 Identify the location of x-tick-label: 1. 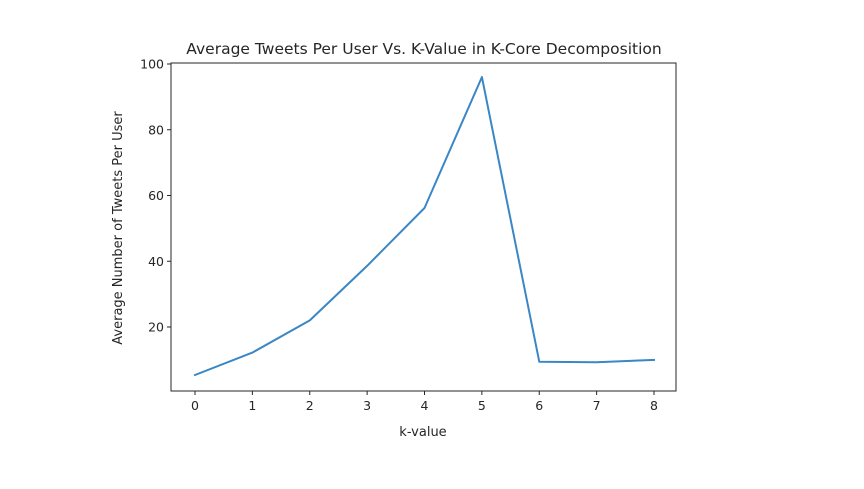
(252, 405).